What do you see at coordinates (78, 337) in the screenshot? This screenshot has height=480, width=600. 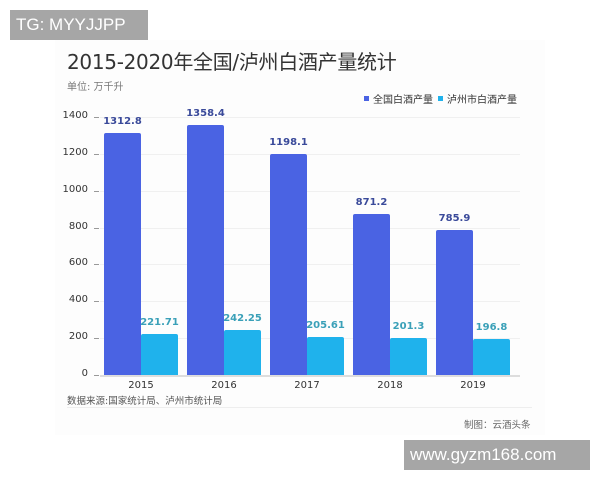 I see `y-tick-label: 200` at bounding box center [78, 337].